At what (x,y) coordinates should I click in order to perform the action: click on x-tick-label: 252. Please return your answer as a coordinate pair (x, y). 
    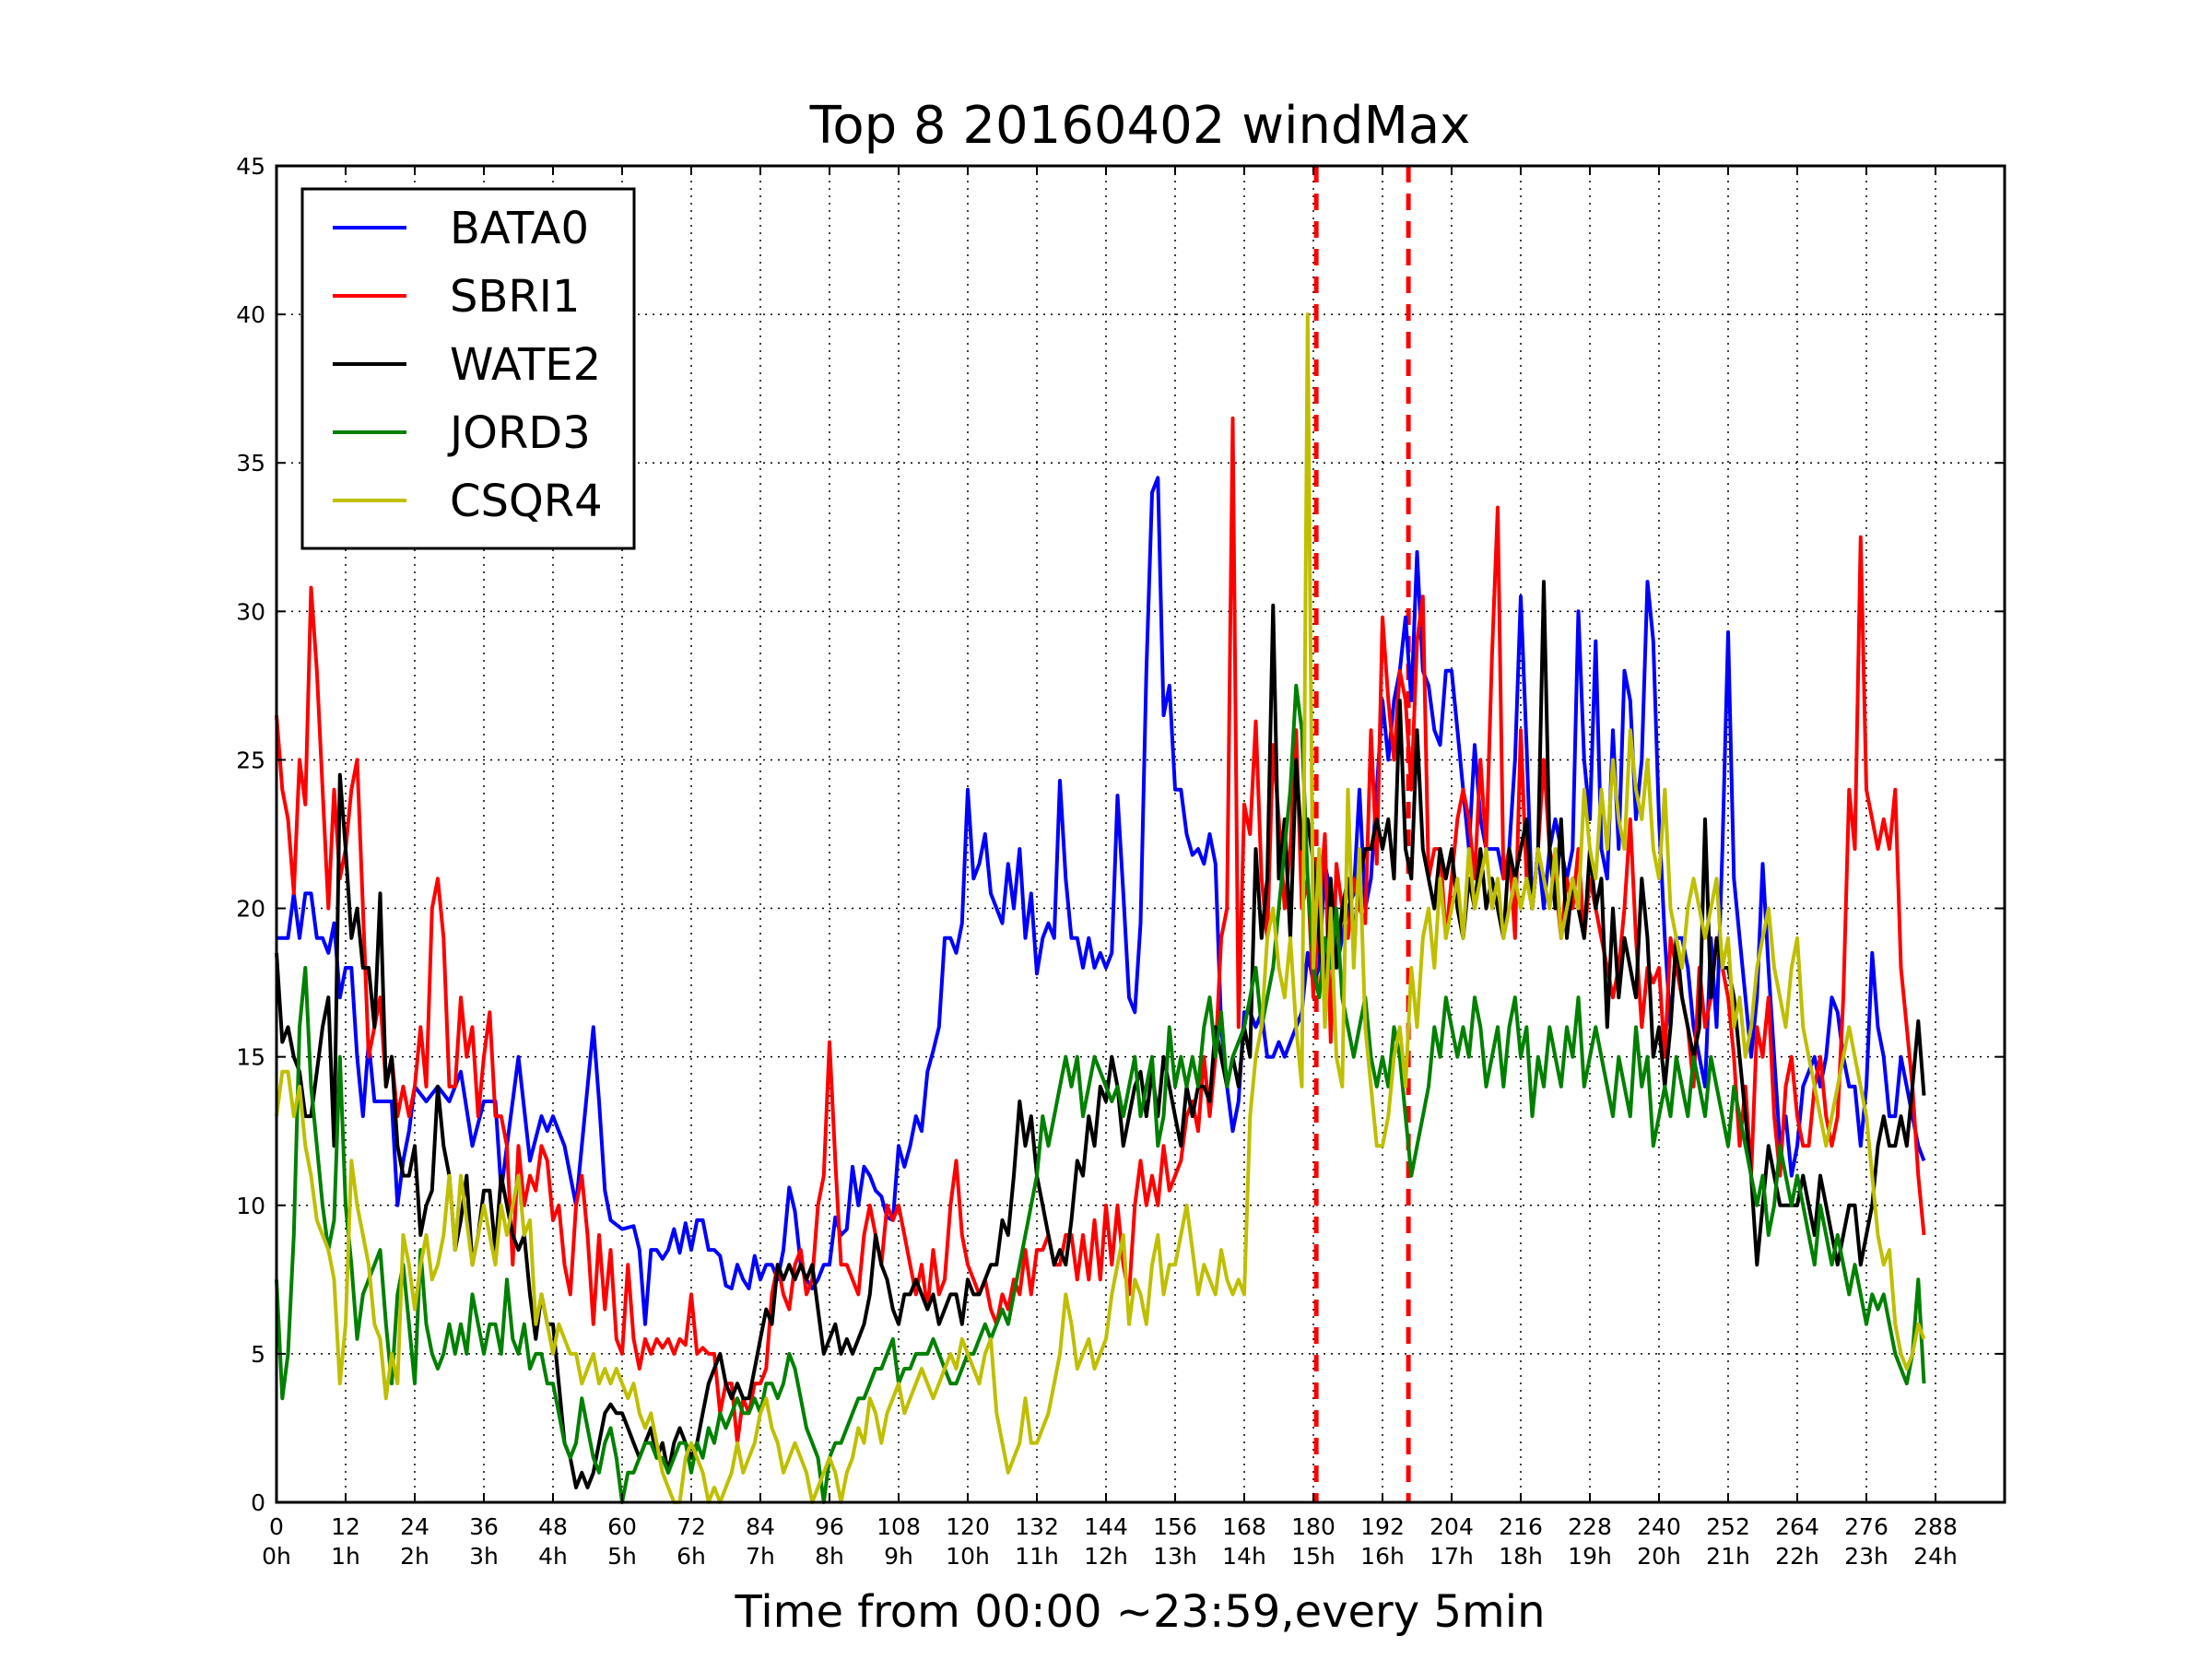
    Looking at the image, I should click on (1728, 1526).